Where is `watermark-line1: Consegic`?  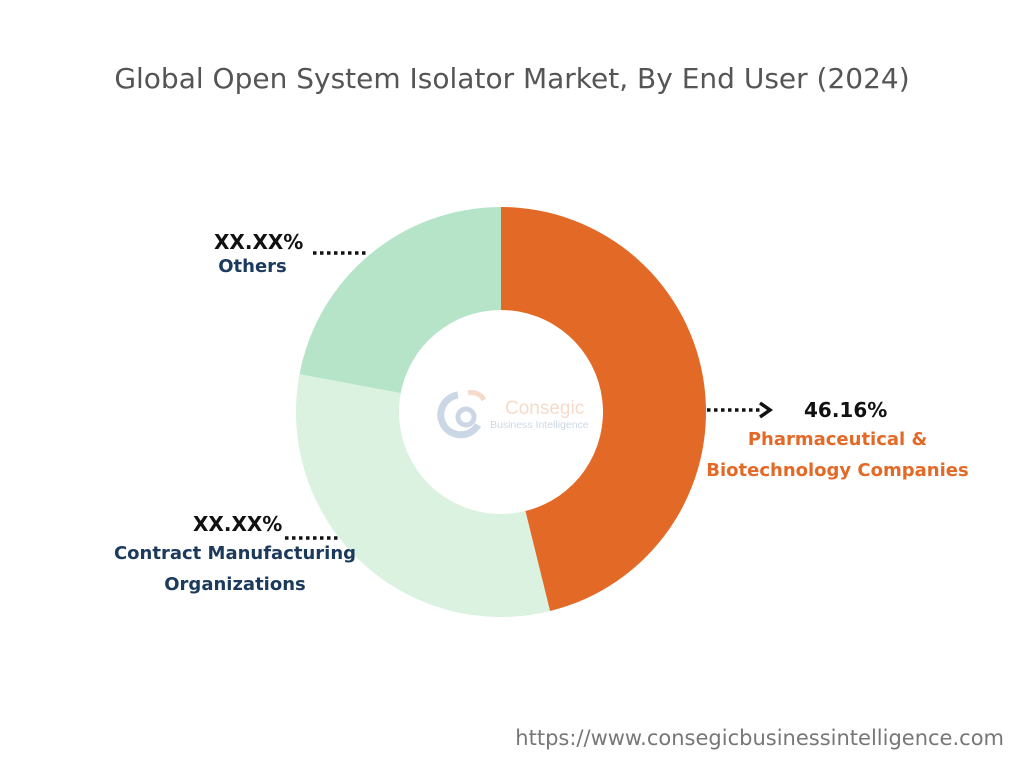
watermark-line1: Consegic is located at coordinates (544, 408).